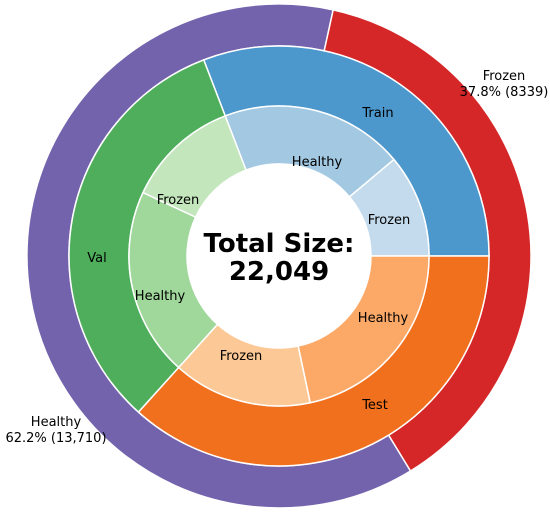 The width and height of the screenshot is (550, 517). I want to click on center-hole, so click(279, 256).